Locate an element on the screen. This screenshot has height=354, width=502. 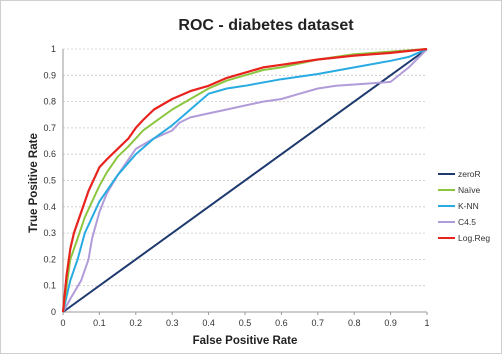
y-tick-label: 0.3 is located at coordinates (49, 233).